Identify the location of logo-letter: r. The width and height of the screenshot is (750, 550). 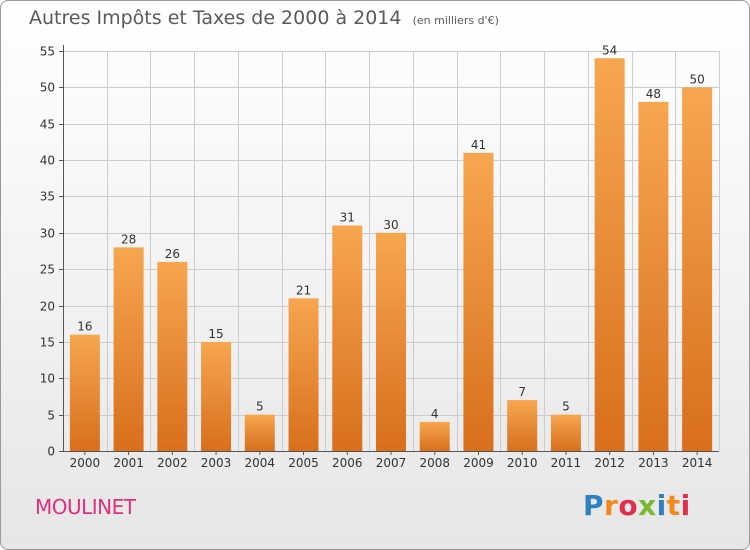
(611, 505).